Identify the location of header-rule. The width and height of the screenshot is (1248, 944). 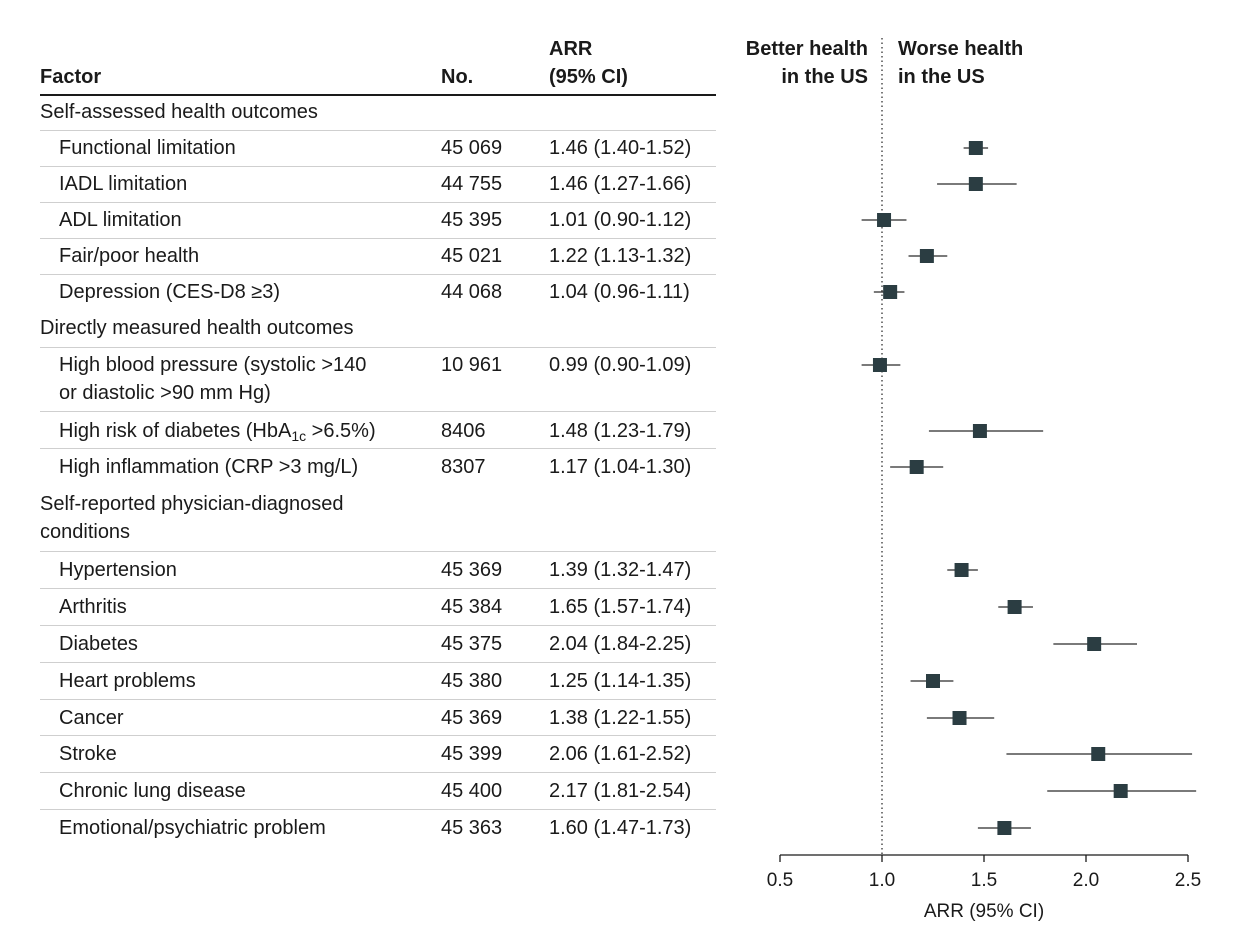
(378, 95).